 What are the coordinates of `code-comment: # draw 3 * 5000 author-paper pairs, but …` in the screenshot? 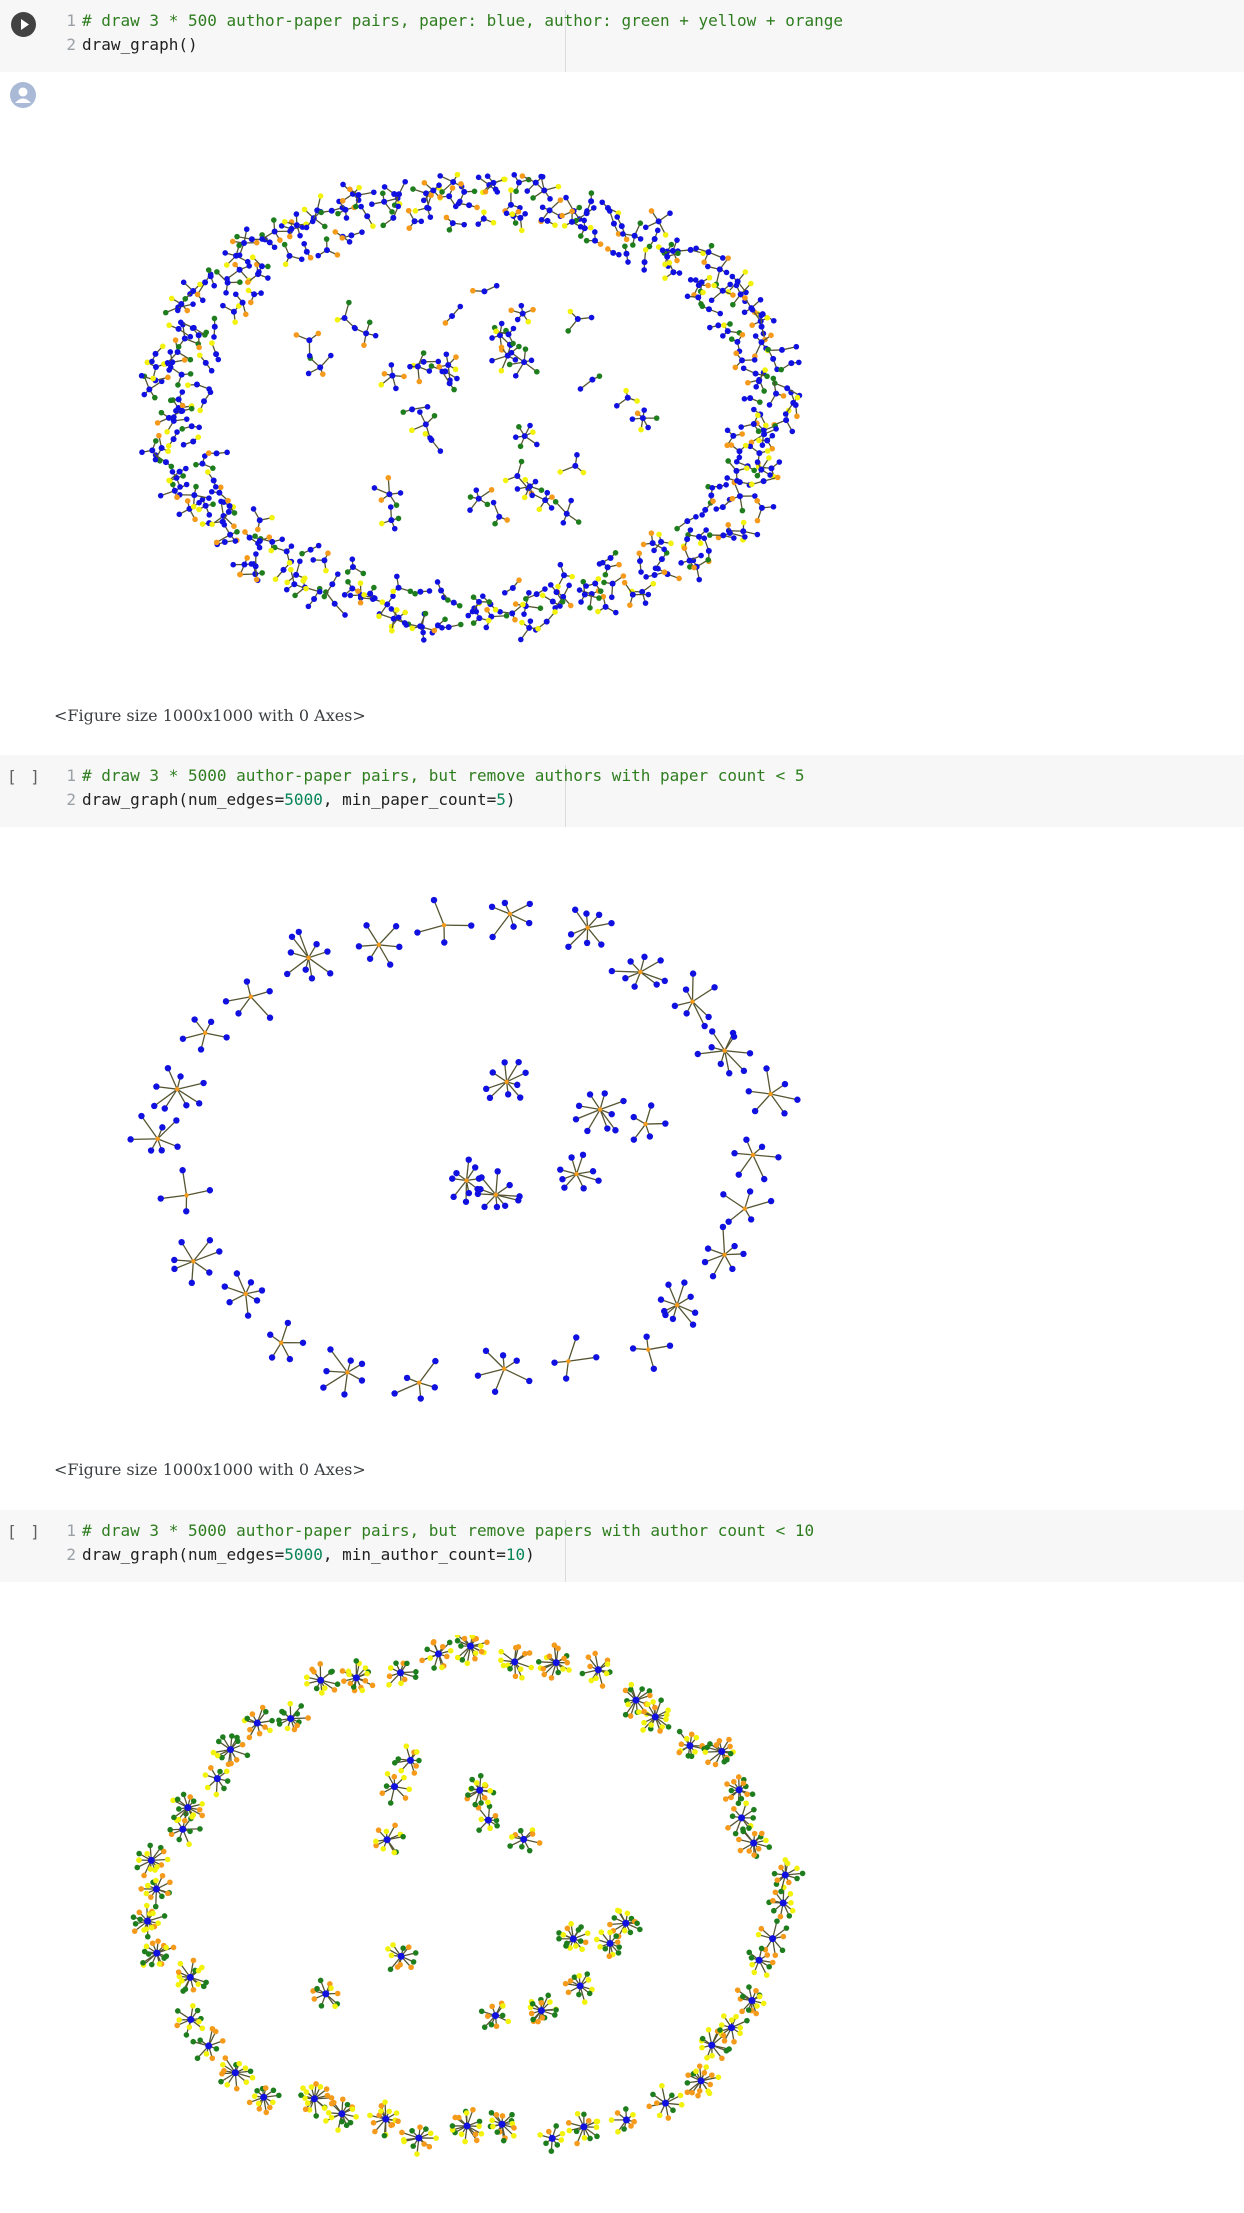 It's located at (443, 775).